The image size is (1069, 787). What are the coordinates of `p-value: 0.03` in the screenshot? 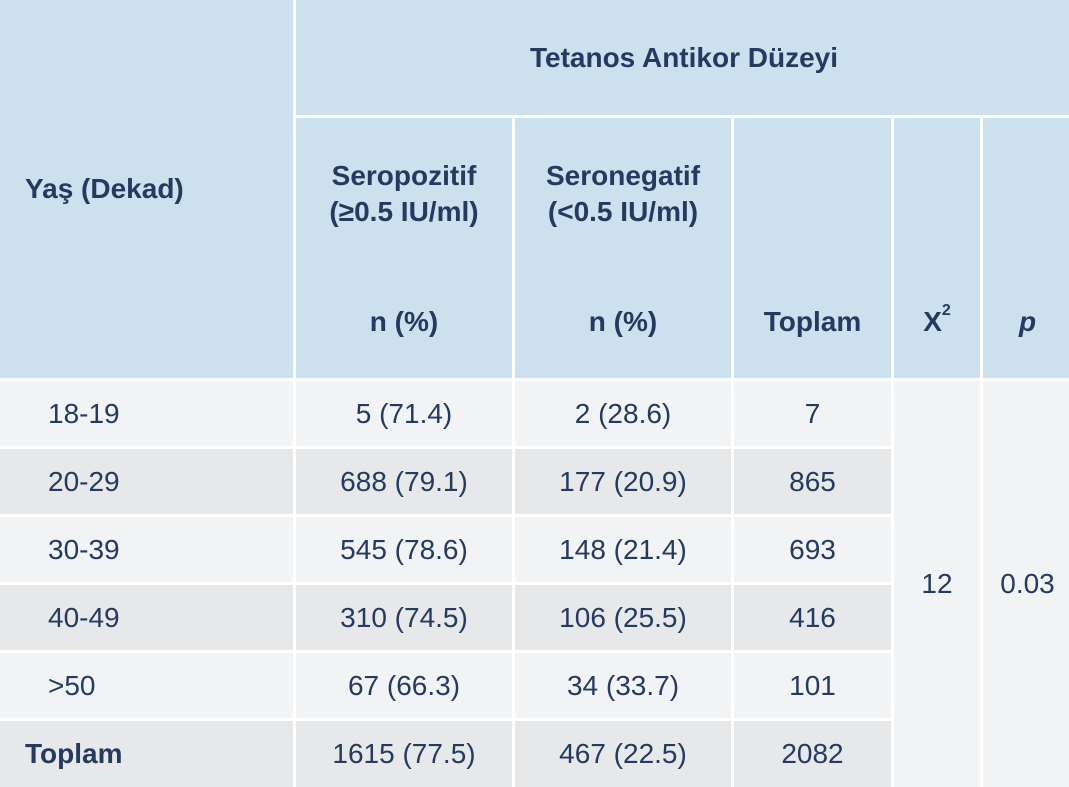 It's located at (1026, 584).